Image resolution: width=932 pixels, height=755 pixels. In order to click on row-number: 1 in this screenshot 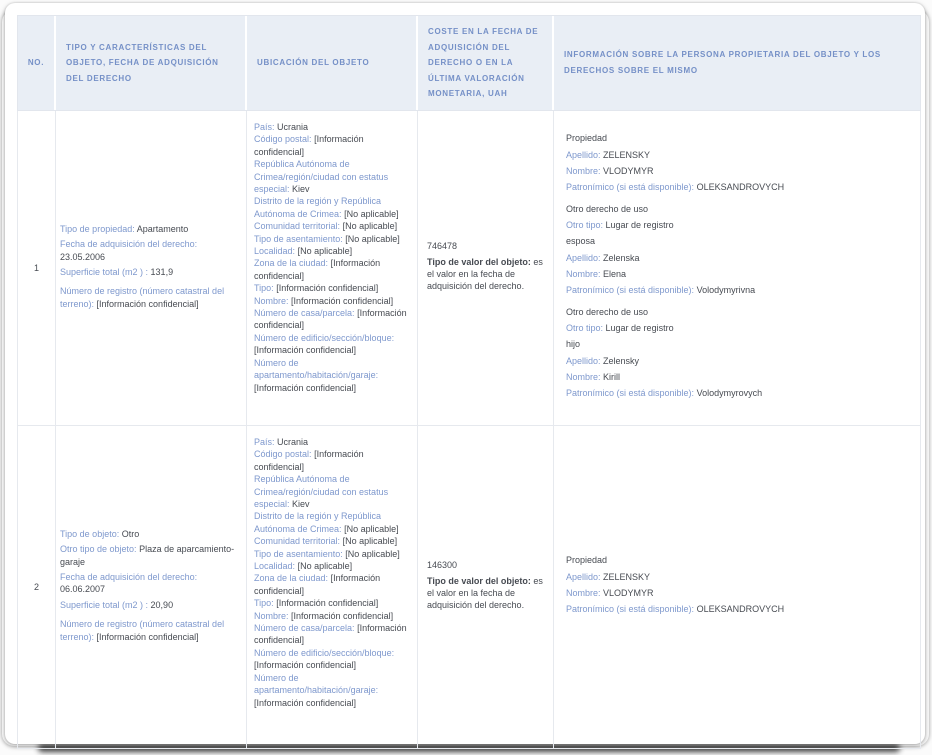, I will do `click(36, 267)`.